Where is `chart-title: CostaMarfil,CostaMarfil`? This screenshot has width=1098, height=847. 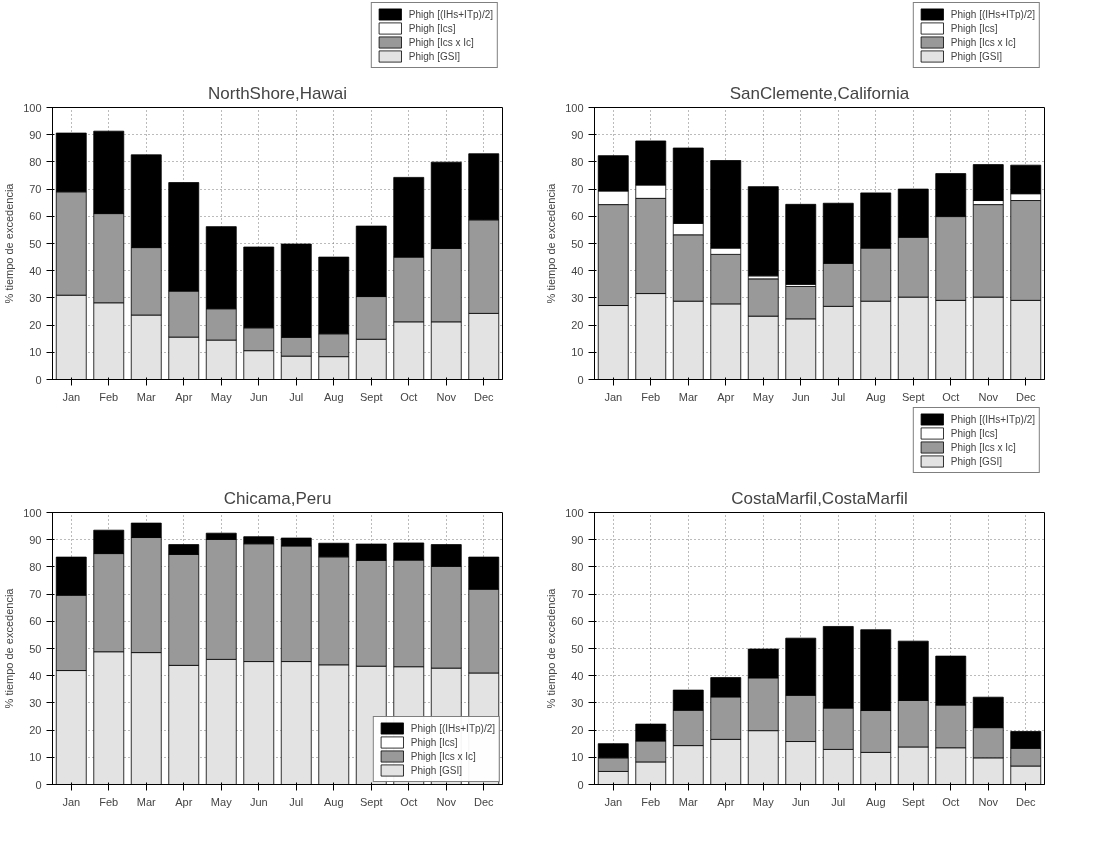 chart-title: CostaMarfil,CostaMarfil is located at coordinates (819, 498).